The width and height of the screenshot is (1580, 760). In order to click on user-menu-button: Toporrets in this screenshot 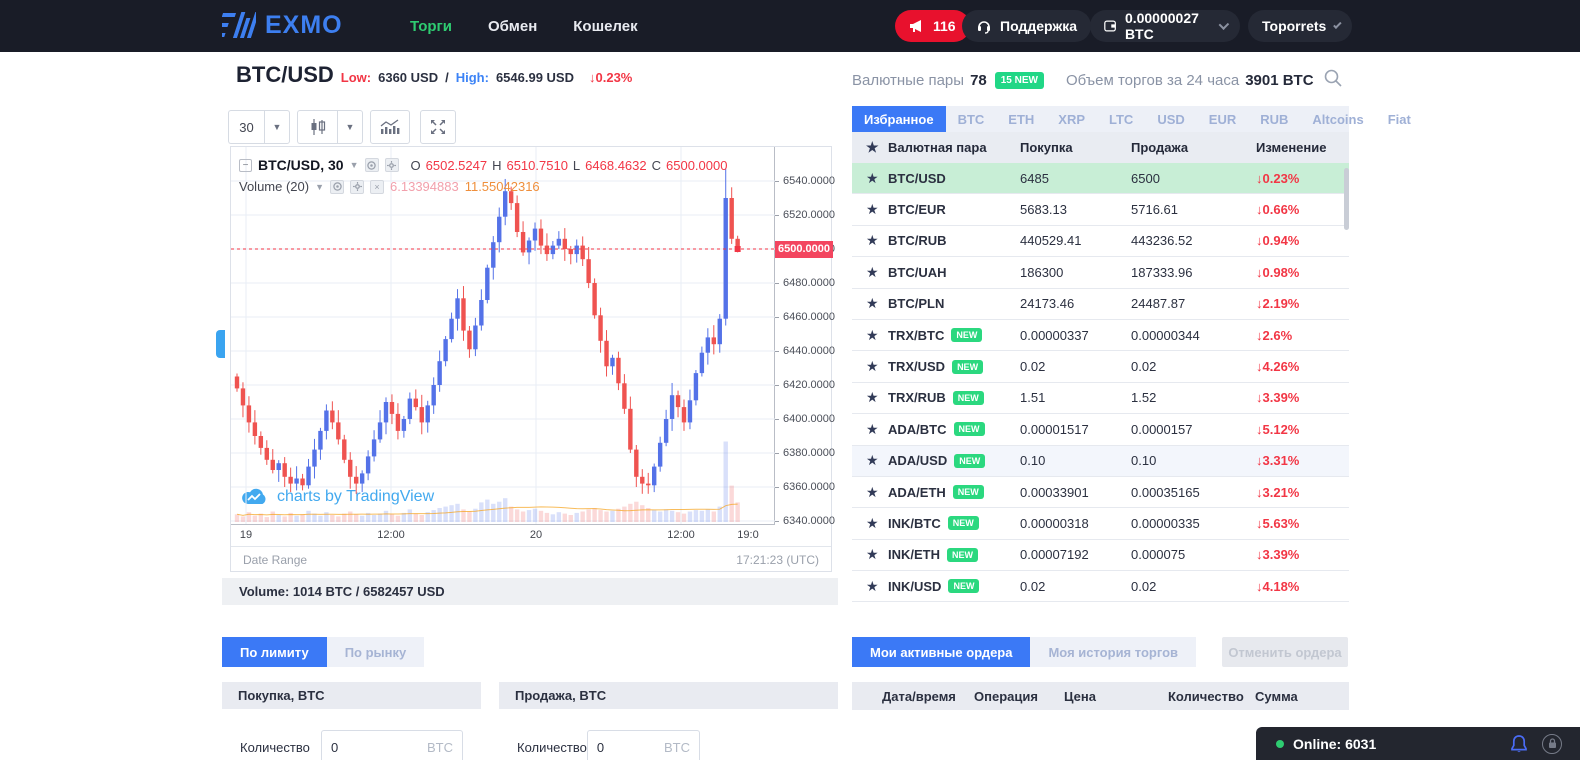, I will do `click(1300, 26)`.